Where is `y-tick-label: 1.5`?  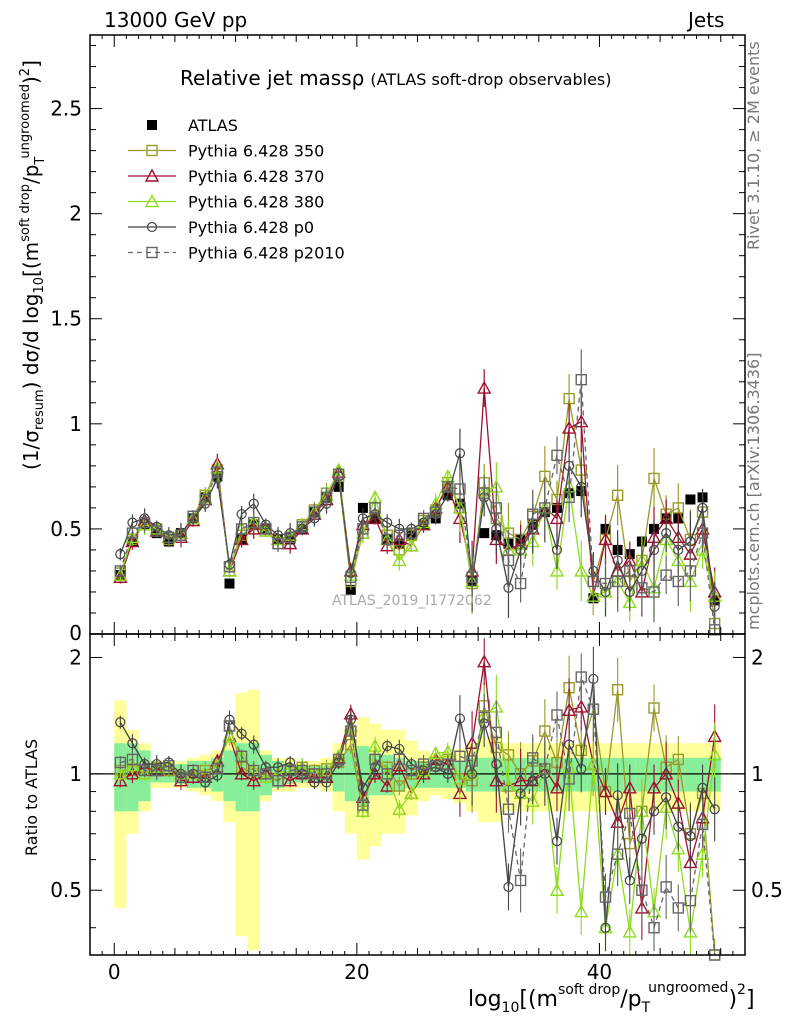
y-tick-label: 1.5 is located at coordinates (66, 319).